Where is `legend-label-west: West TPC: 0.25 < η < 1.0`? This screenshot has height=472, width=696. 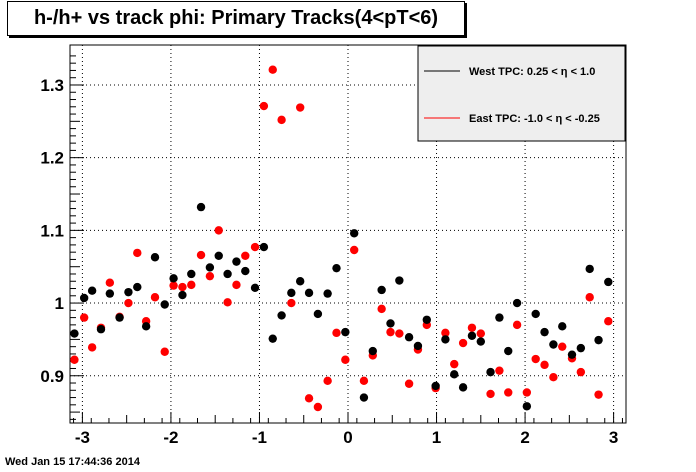
legend-label-west: West TPC: 0.25 < η < 1.0 is located at coordinates (532, 72).